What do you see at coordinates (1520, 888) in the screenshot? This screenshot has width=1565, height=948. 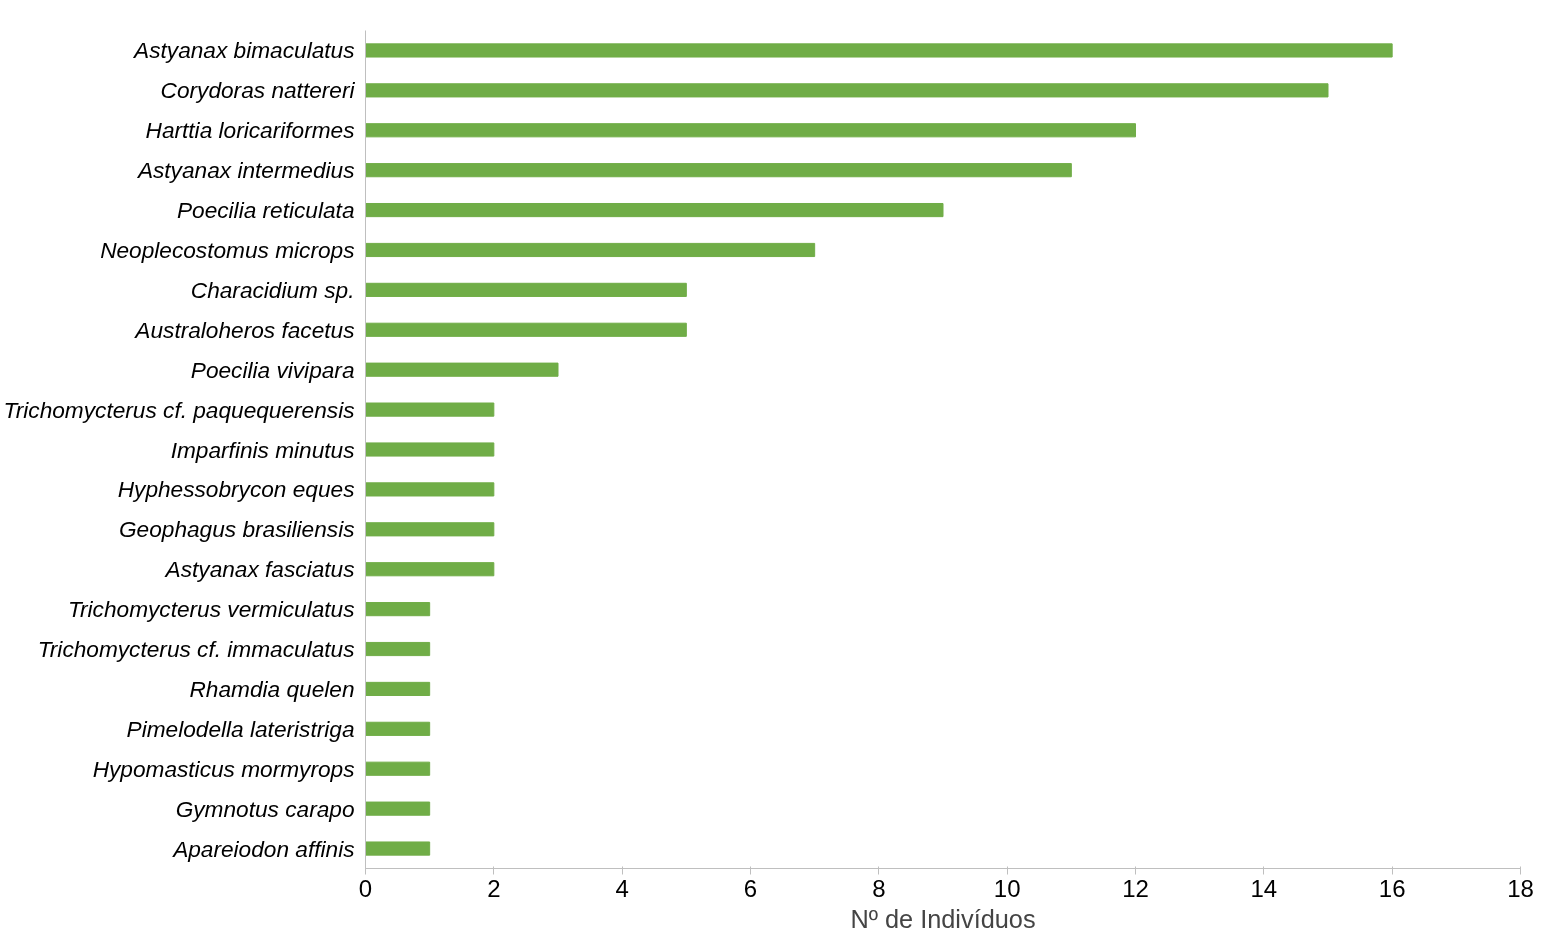 I see `x-tick-label: 18` at bounding box center [1520, 888].